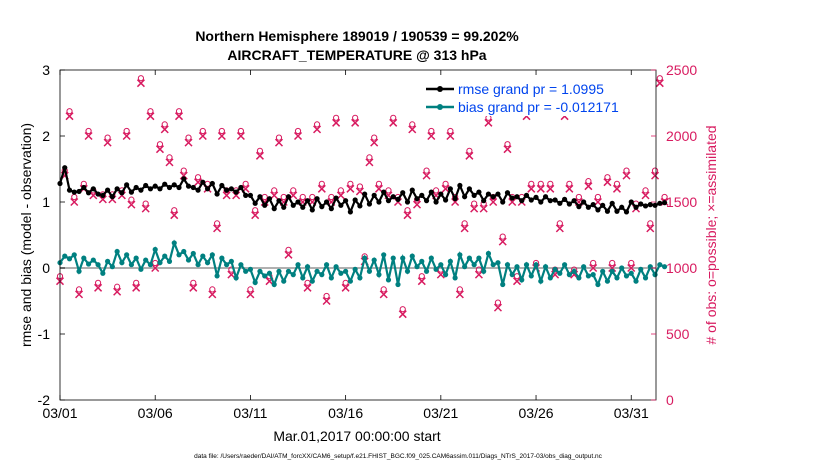  What do you see at coordinates (536, 96) in the screenshot?
I see `legend-box` at bounding box center [536, 96].